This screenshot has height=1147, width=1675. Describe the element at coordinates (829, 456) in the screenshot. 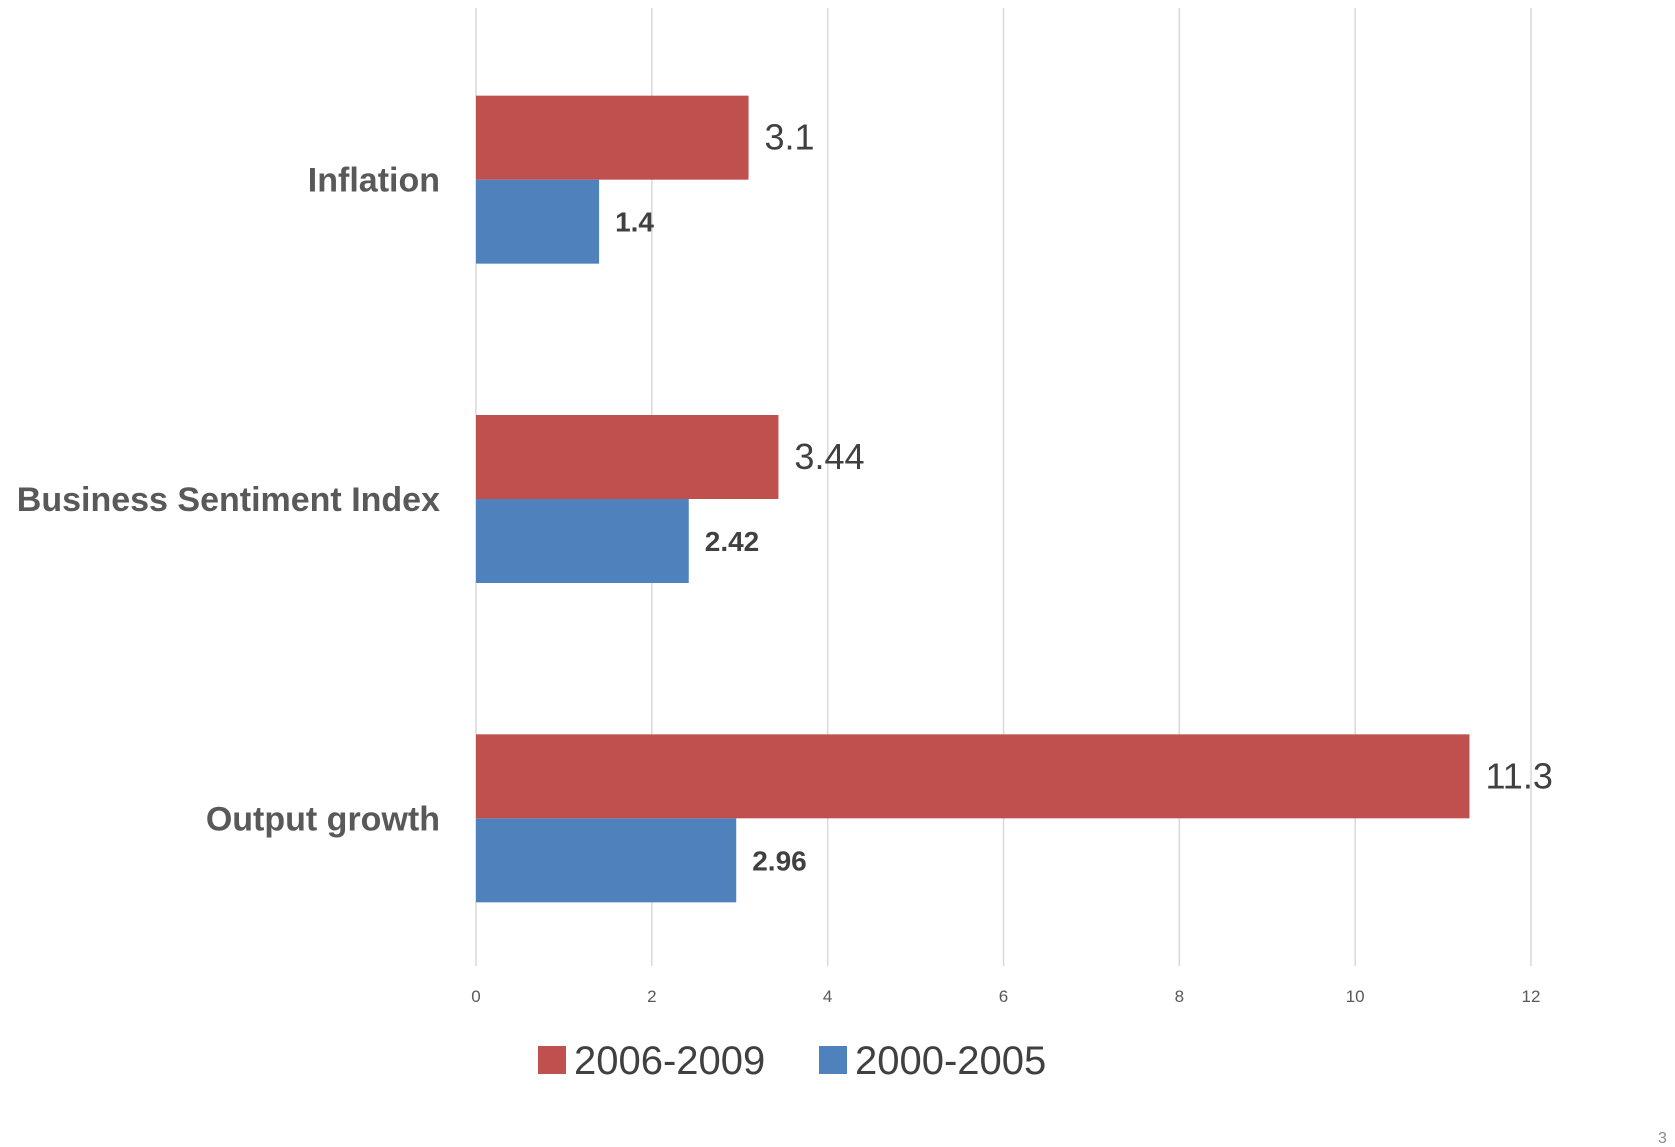

I see `data-label: 3.44` at that location.